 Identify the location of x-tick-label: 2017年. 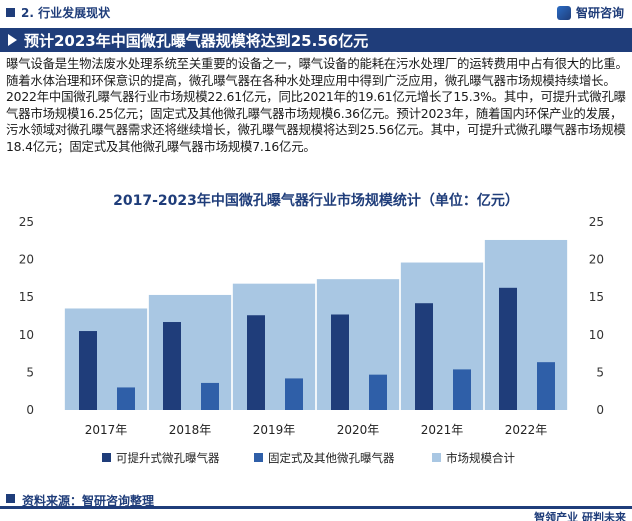
(106, 430).